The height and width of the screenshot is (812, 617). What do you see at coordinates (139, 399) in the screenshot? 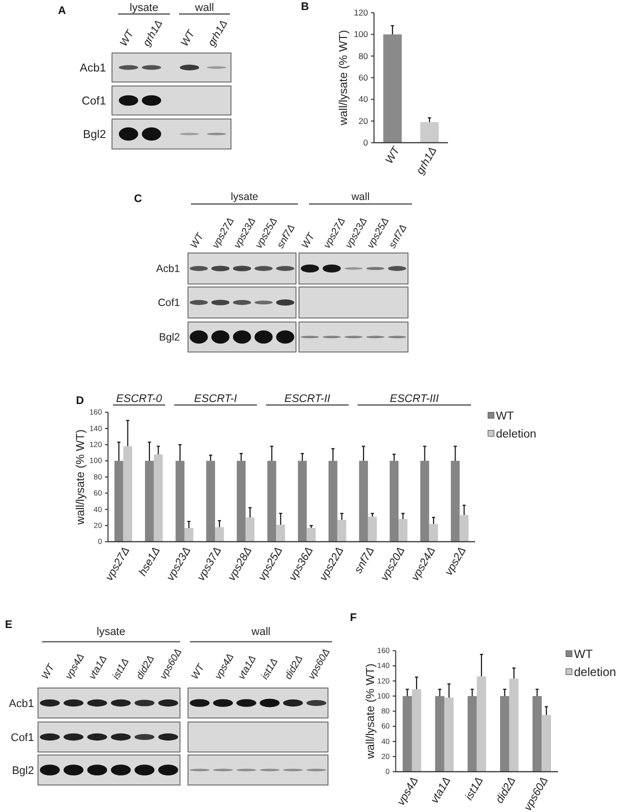
I see `text: ESCRT-0` at bounding box center [139, 399].